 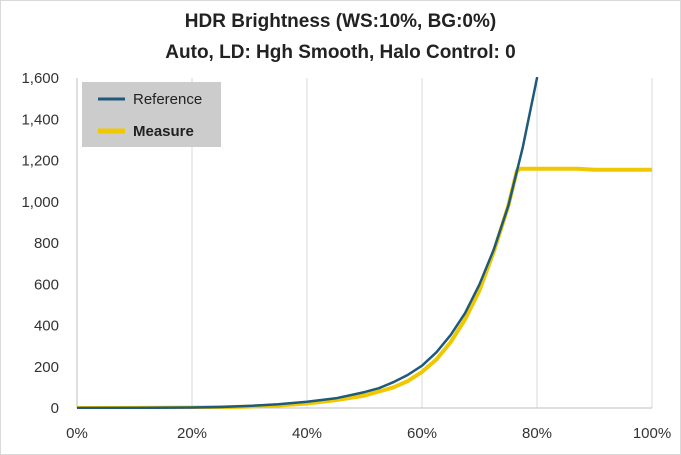 I want to click on x-tick-label: 40%, so click(x=307, y=433).